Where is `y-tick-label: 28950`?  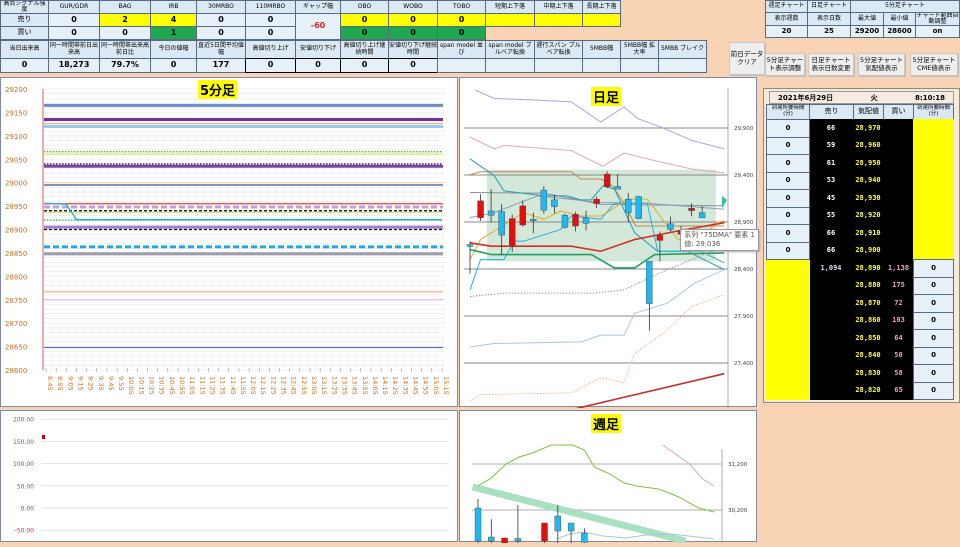
y-tick-label: 28950 is located at coordinates (16, 207).